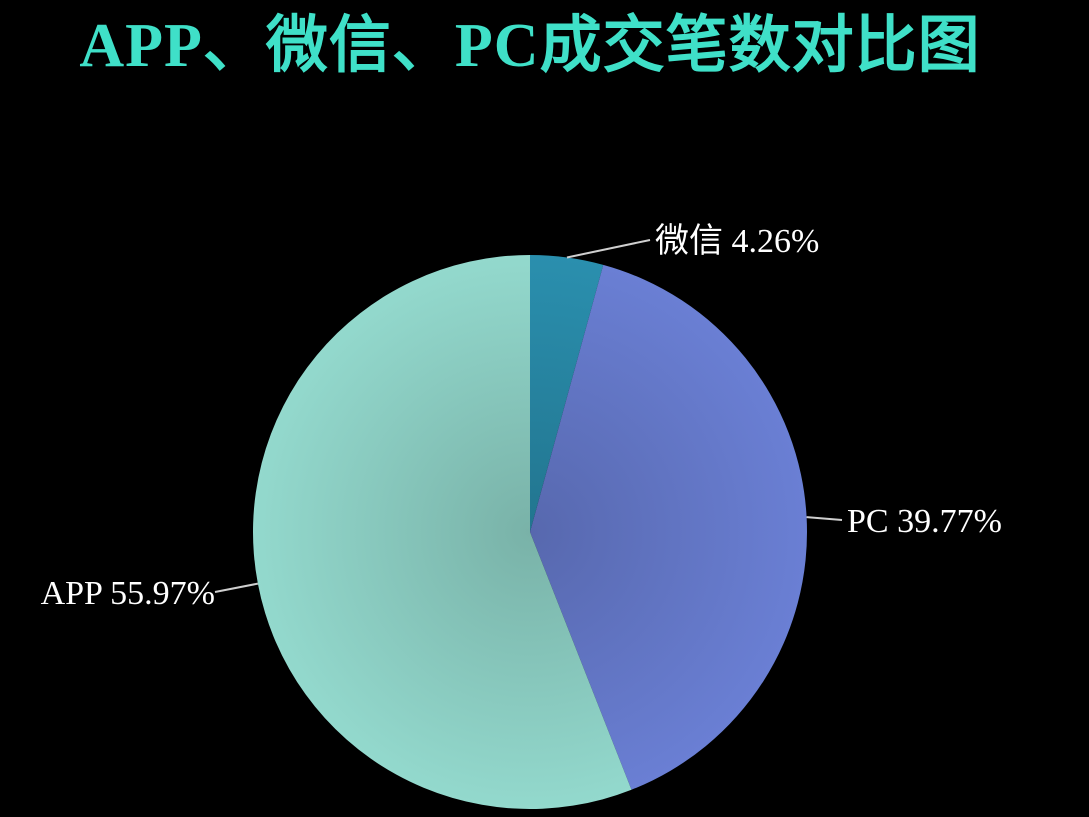 The height and width of the screenshot is (817, 1089). Describe the element at coordinates (567, 393) in the screenshot. I see `pie-slice-wechat` at that location.